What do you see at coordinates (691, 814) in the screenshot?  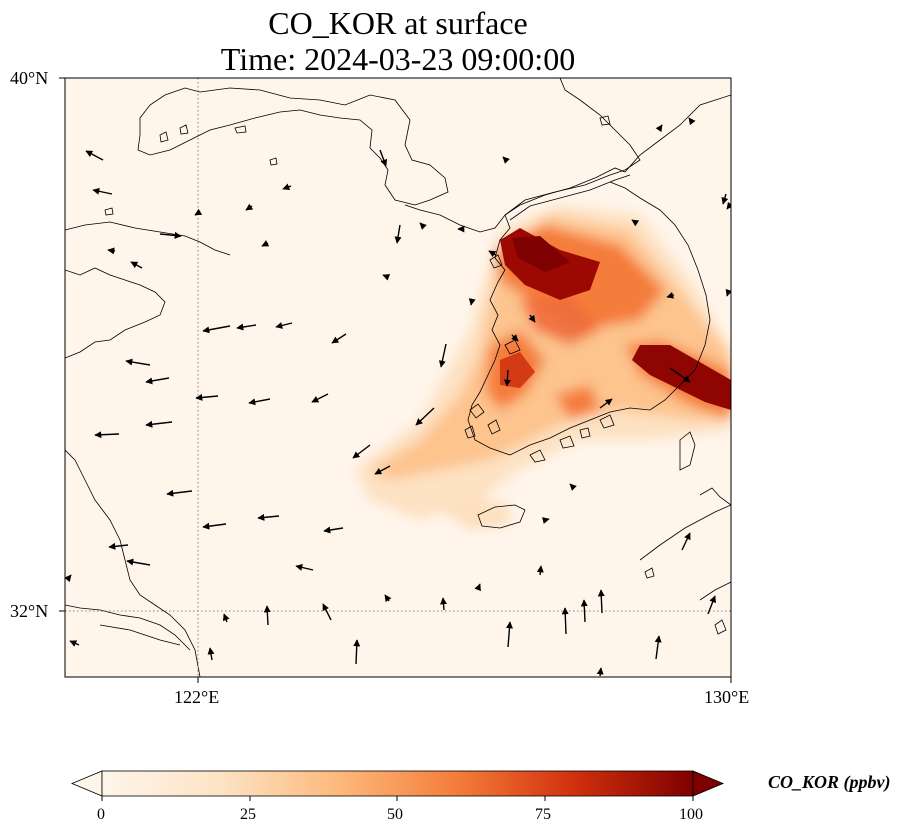 I see `colorbar-tick-label: 100` at bounding box center [691, 814].